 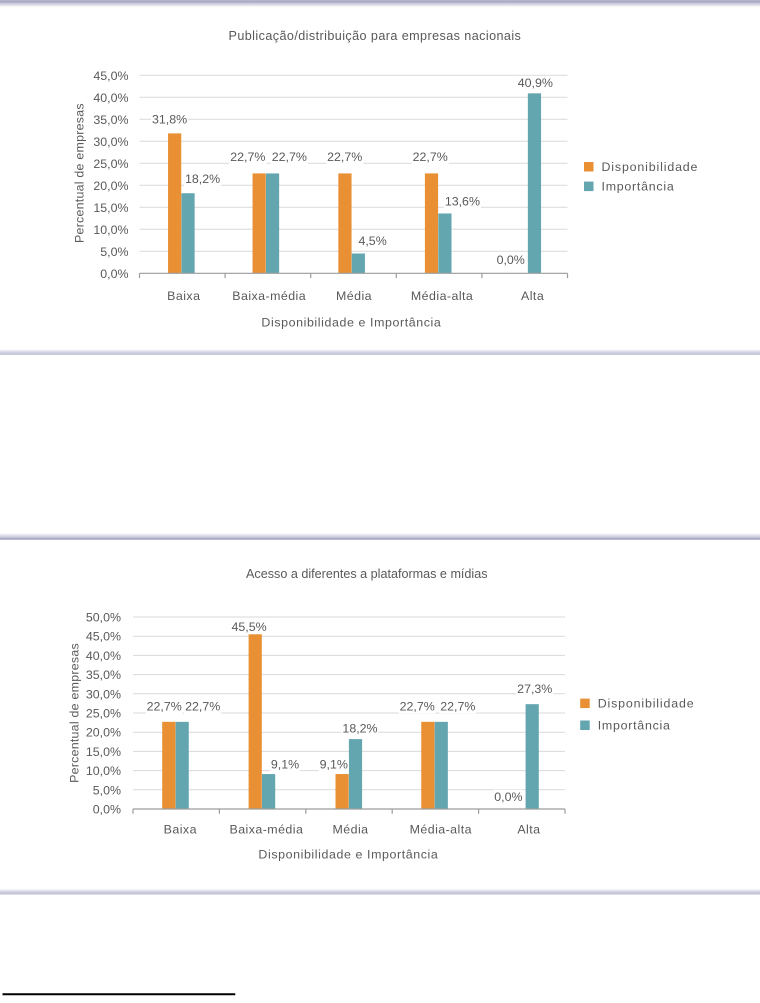 What do you see at coordinates (535, 83) in the screenshot?
I see `svg-text: 40,9%` at bounding box center [535, 83].